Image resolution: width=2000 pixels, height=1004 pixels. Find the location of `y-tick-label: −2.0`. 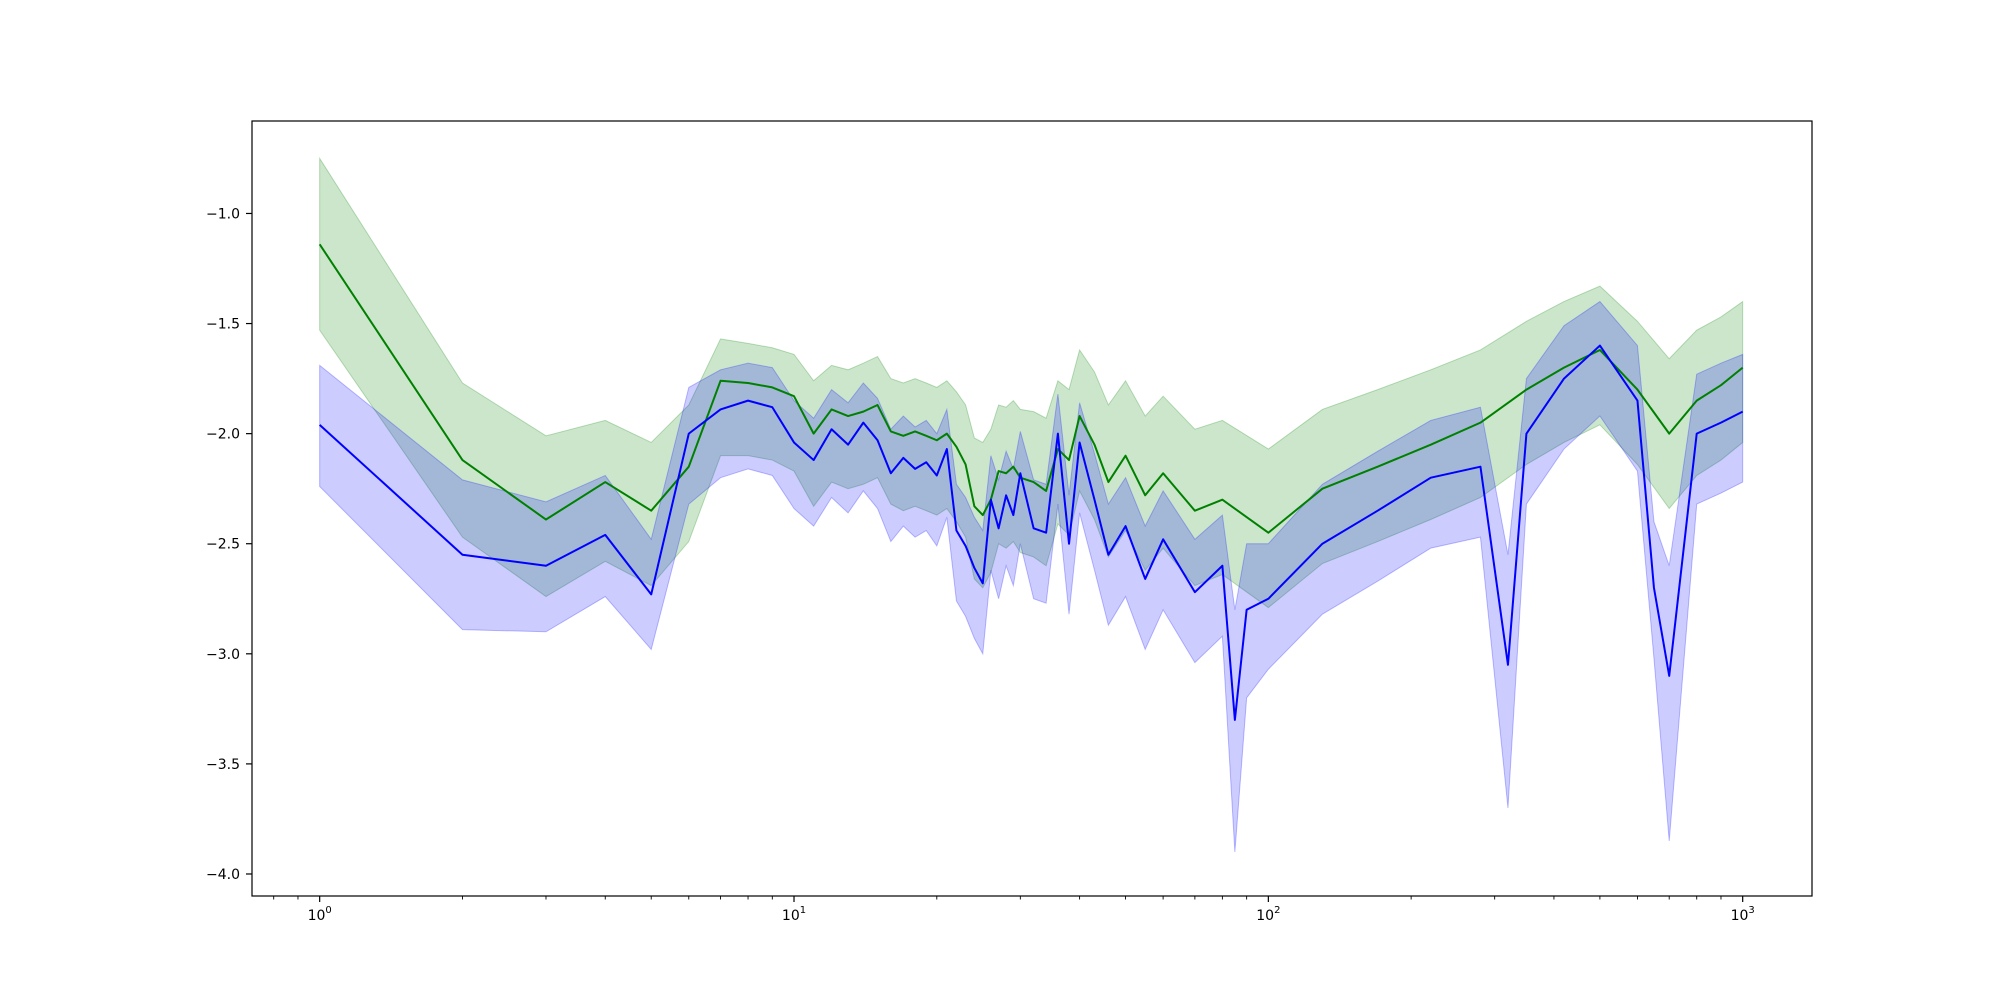

y-tick-label: −2.0 is located at coordinates (223, 435).